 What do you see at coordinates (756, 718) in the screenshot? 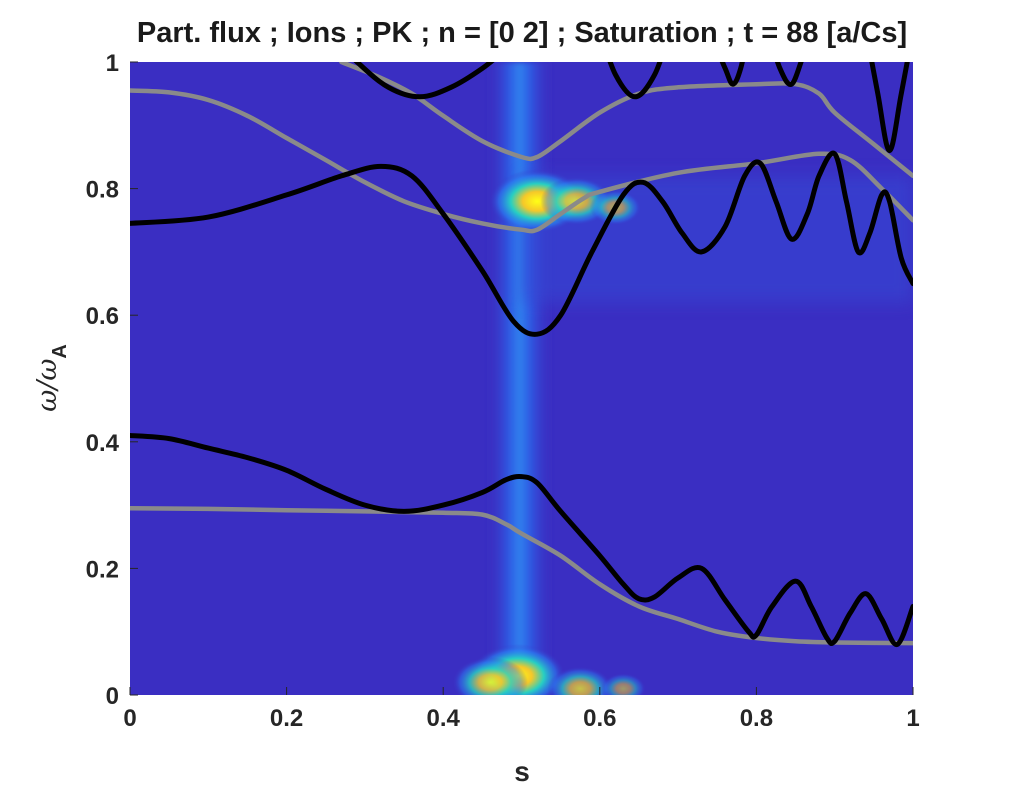
I see `x-tick-label: 0.8` at bounding box center [756, 718].